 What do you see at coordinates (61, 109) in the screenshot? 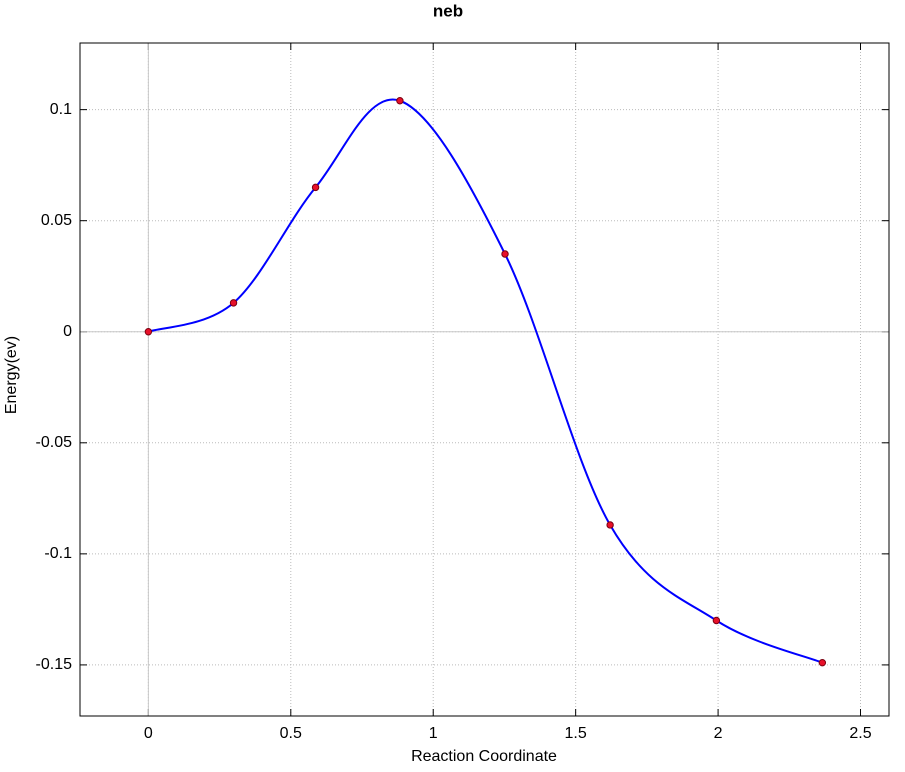
I see `y-tick-label: 0.1` at bounding box center [61, 109].